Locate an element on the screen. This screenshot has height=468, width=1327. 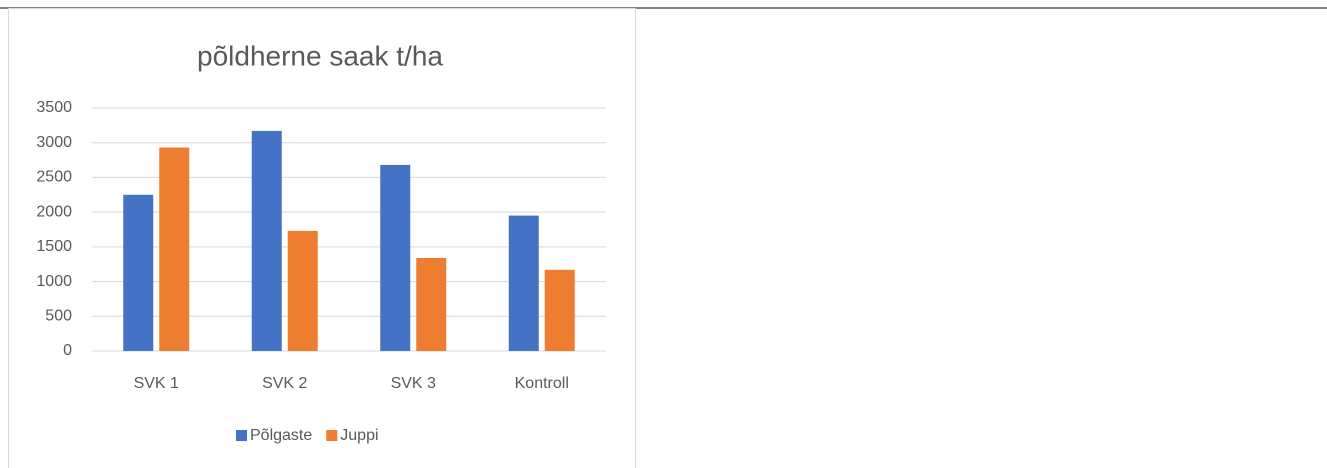
chart-title: põldherne saak t/ha is located at coordinates (320, 55).